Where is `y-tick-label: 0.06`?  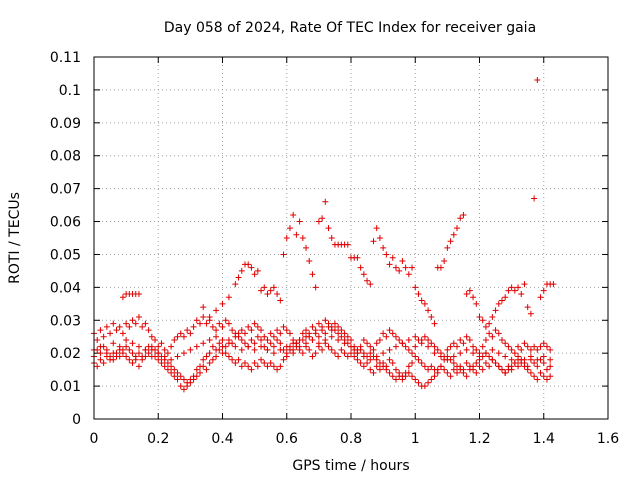
y-tick-label: 0.06 is located at coordinates (65, 223).